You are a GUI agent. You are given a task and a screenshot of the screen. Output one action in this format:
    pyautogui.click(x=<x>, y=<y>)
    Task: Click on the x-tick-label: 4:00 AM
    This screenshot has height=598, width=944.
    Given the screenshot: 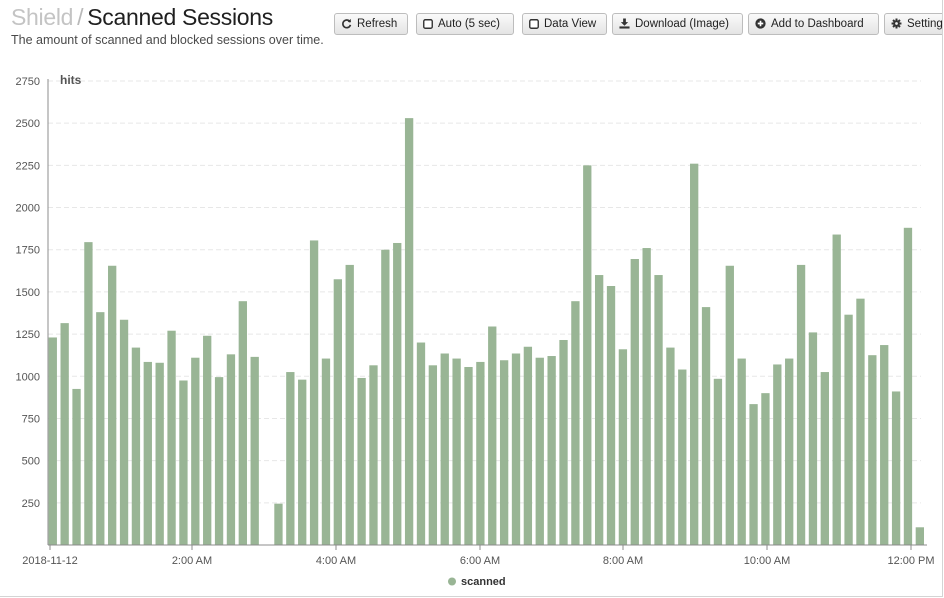 What is the action you would take?
    pyautogui.click(x=336, y=561)
    